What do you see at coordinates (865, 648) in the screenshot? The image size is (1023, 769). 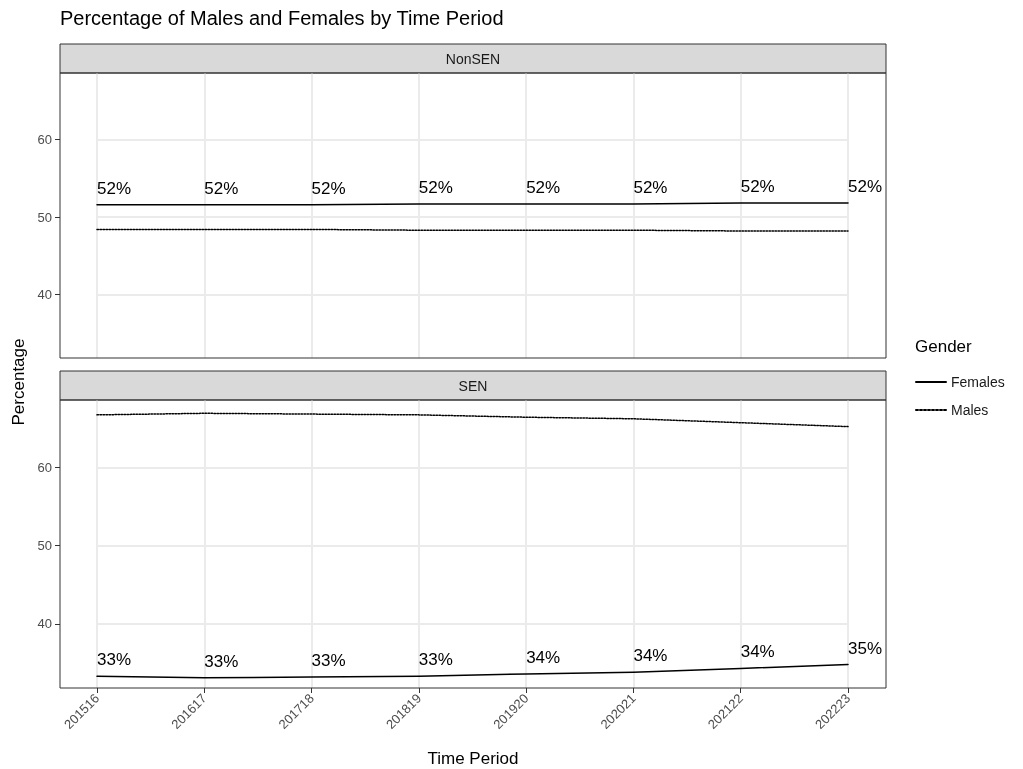 I see `data-label: 35%` at bounding box center [865, 648].